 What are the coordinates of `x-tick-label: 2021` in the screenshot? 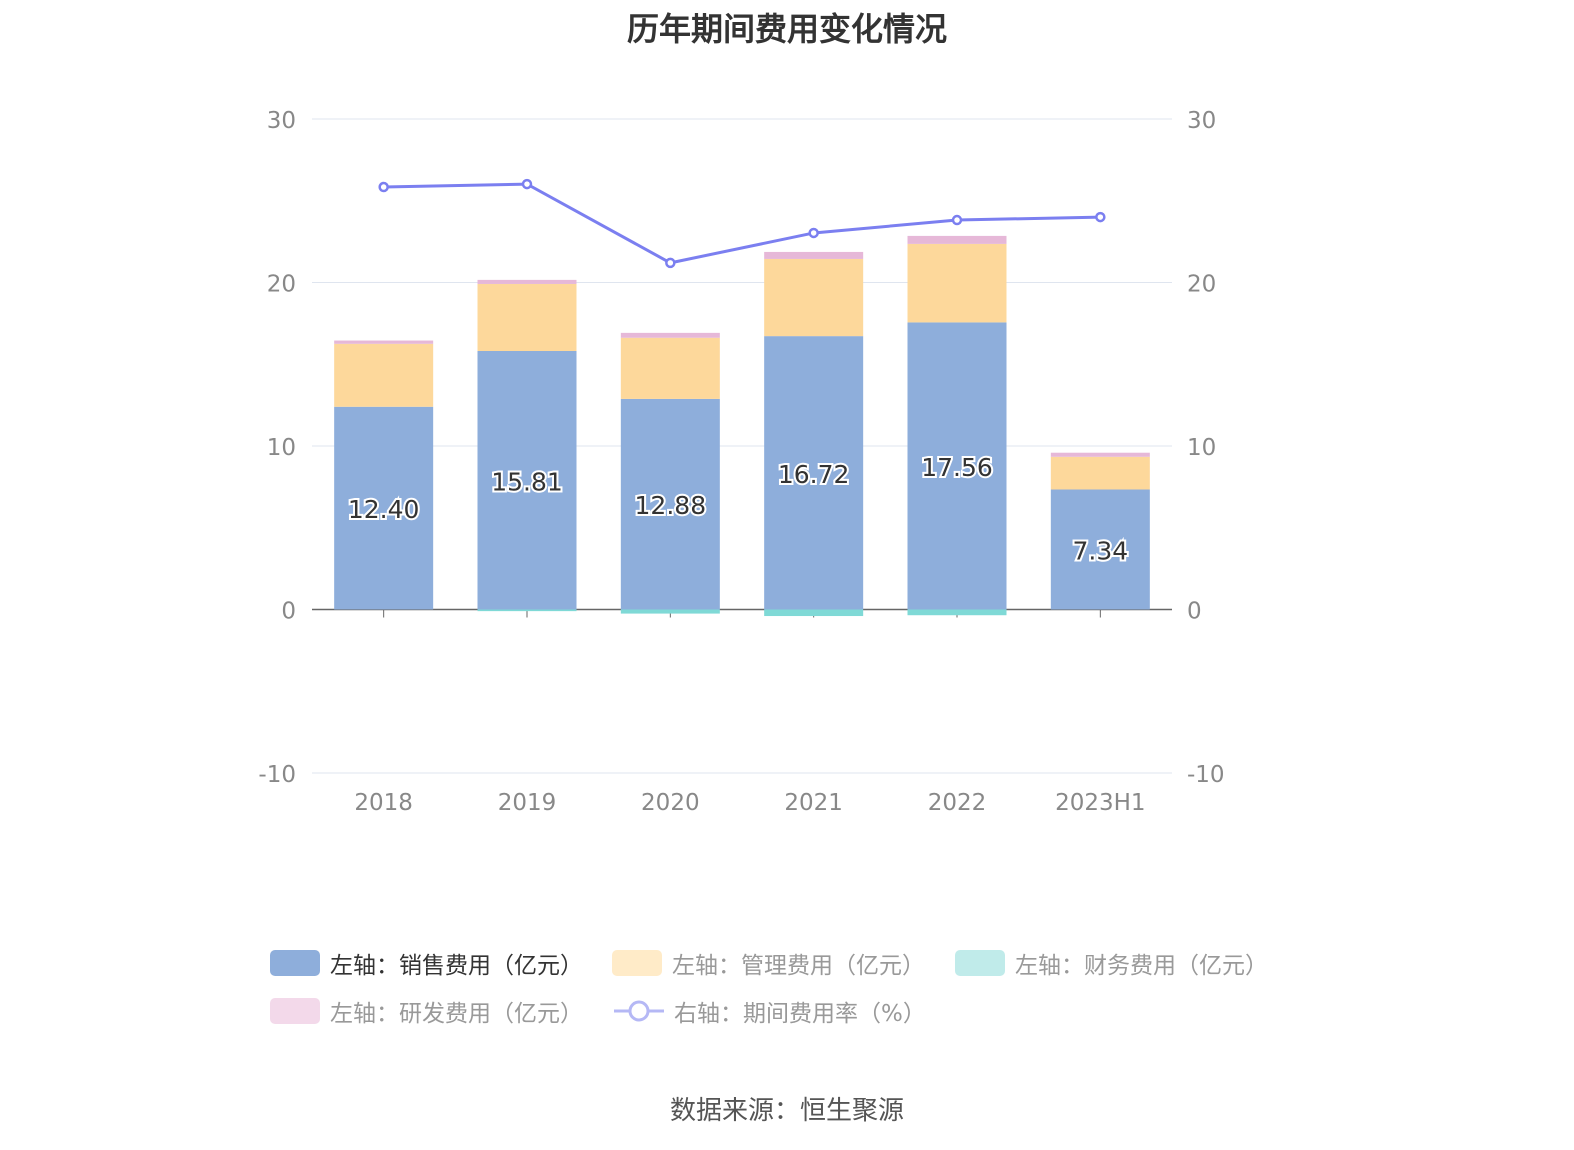 It's located at (813, 803).